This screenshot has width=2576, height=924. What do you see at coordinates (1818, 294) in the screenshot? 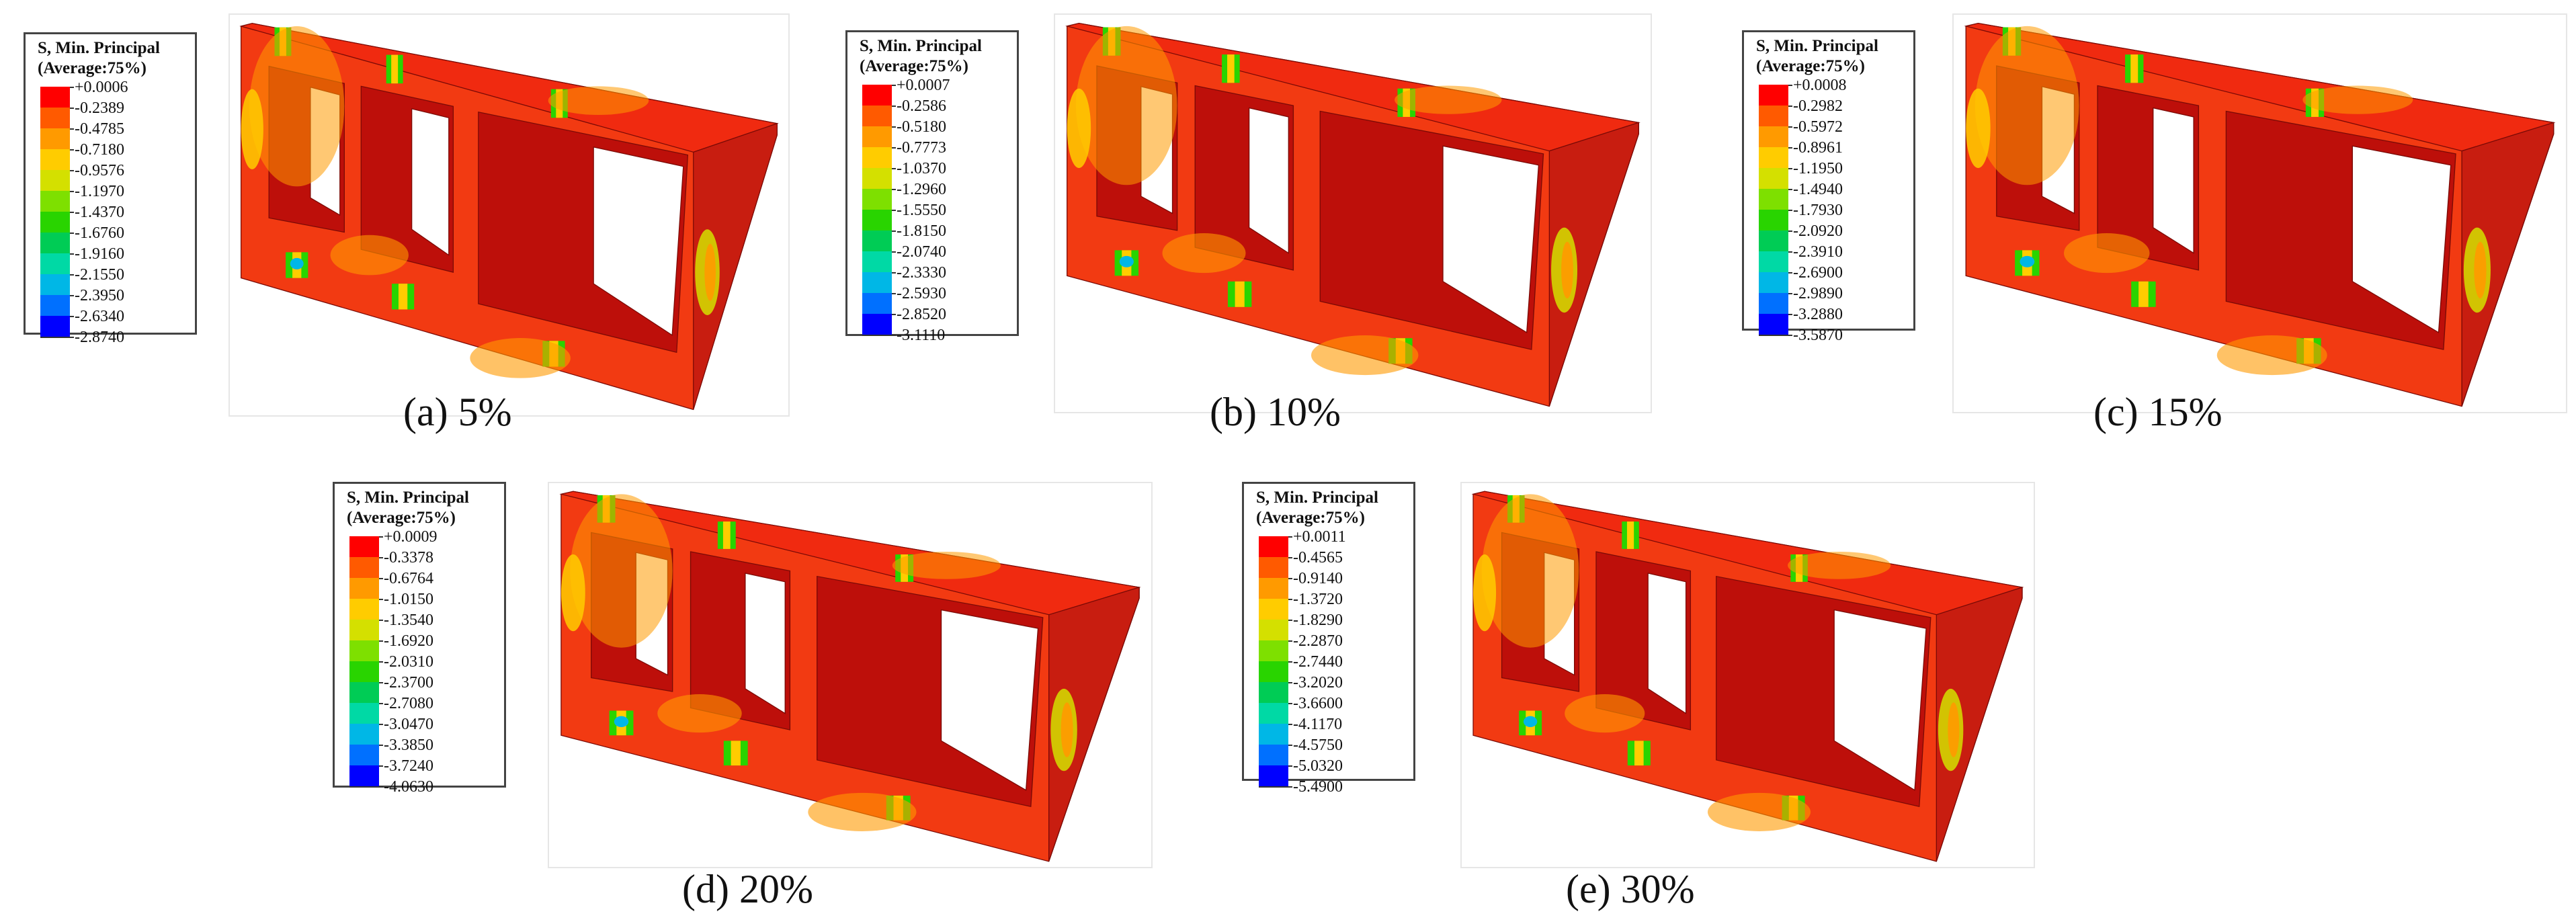
I see `legend-value-label: -2.9890` at bounding box center [1818, 294].